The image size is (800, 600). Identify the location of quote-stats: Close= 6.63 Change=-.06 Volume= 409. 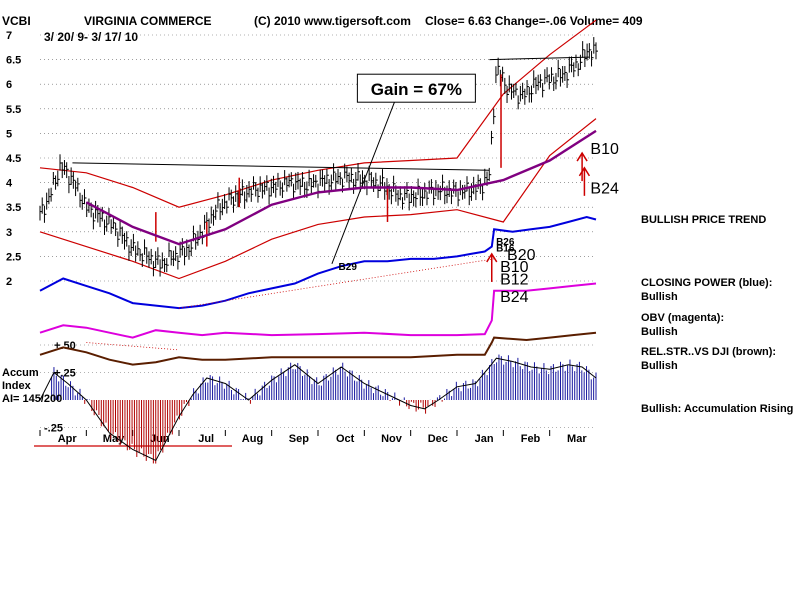
(534, 21).